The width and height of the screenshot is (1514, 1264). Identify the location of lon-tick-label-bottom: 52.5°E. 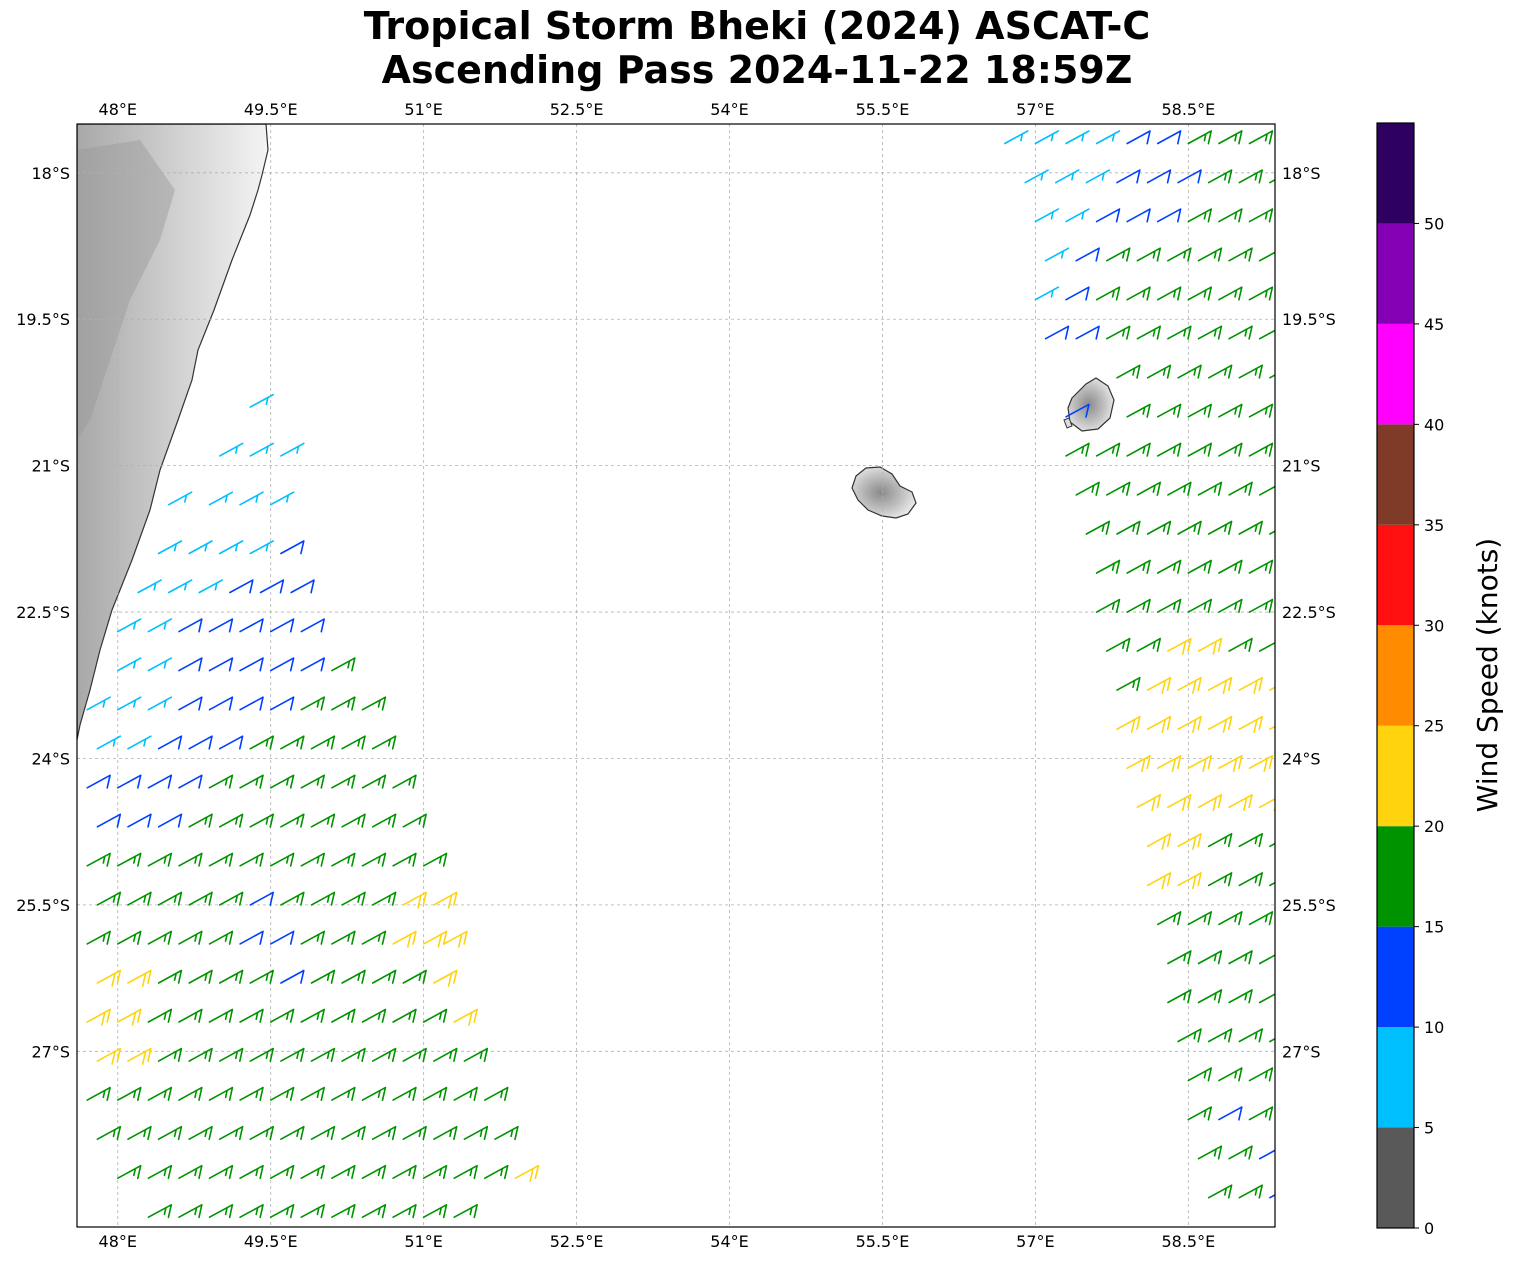
(577, 1241).